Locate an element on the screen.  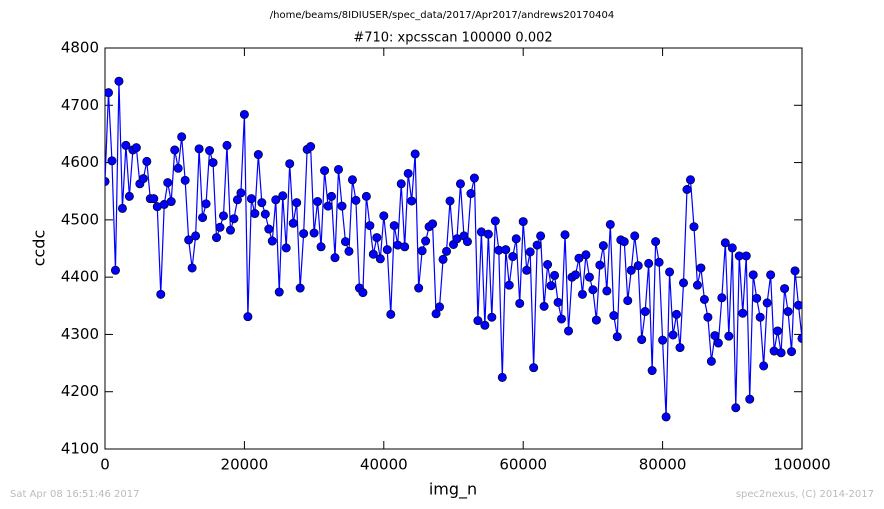
x-tick-label: 60000 is located at coordinates (523, 465).